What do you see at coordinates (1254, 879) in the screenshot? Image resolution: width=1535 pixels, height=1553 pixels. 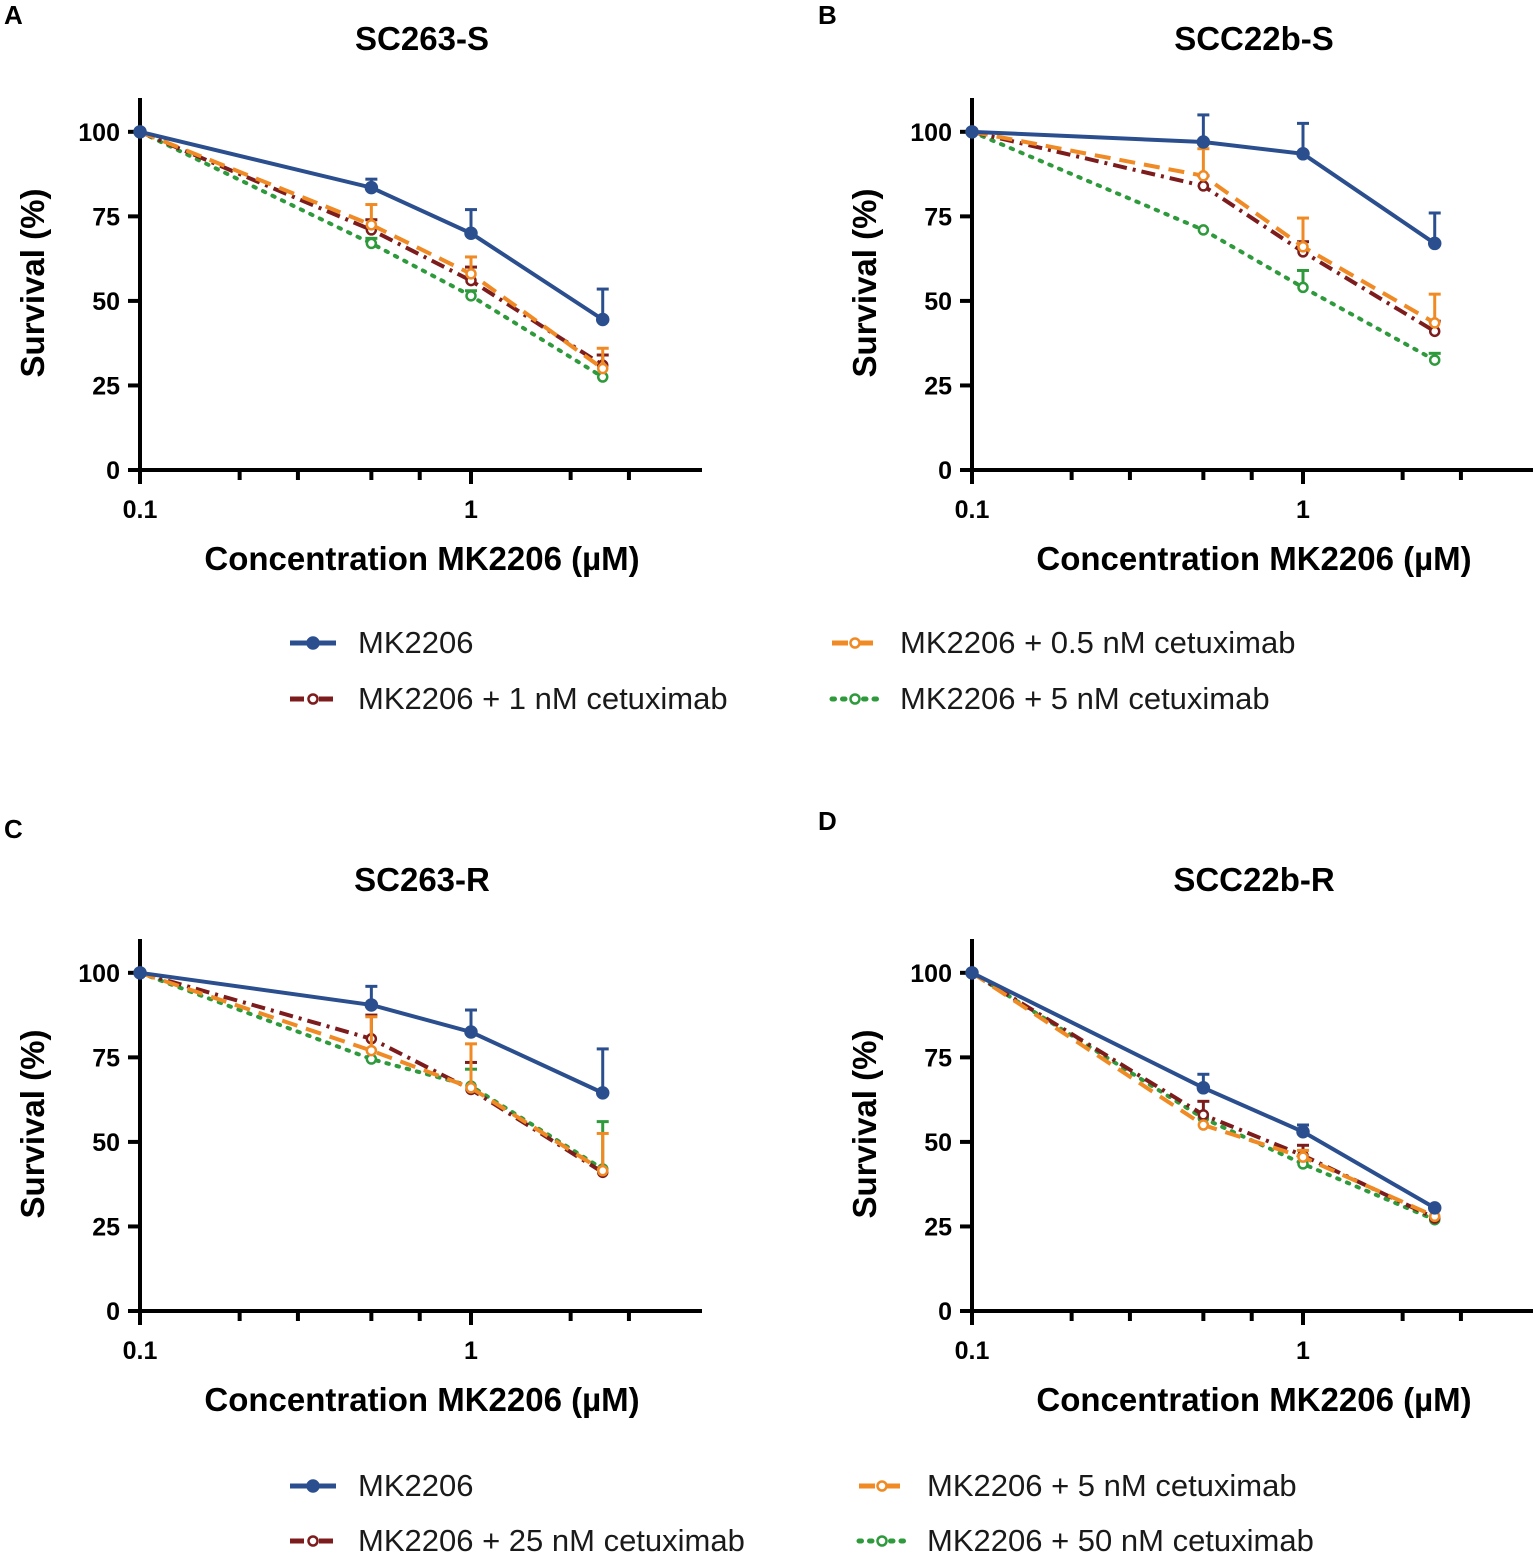 I see `chart-title: SCC22b-R` at bounding box center [1254, 879].